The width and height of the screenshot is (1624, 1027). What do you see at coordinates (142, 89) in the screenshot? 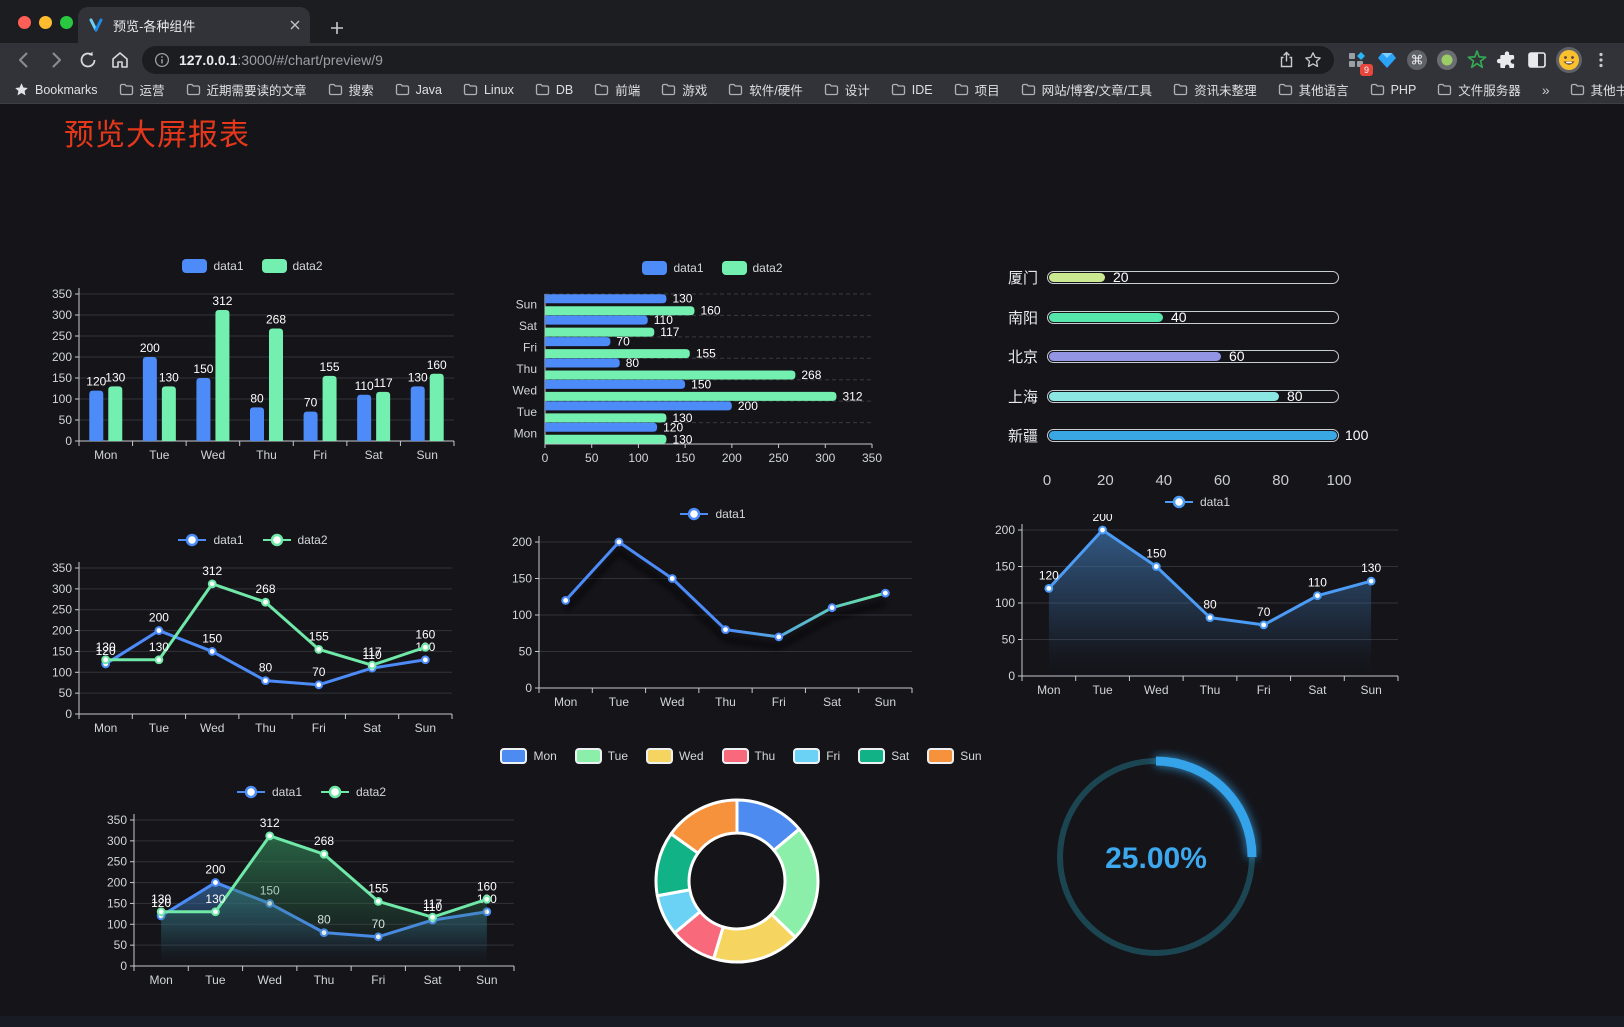
I see `bookmark-folder-item: 运营` at bounding box center [142, 89].